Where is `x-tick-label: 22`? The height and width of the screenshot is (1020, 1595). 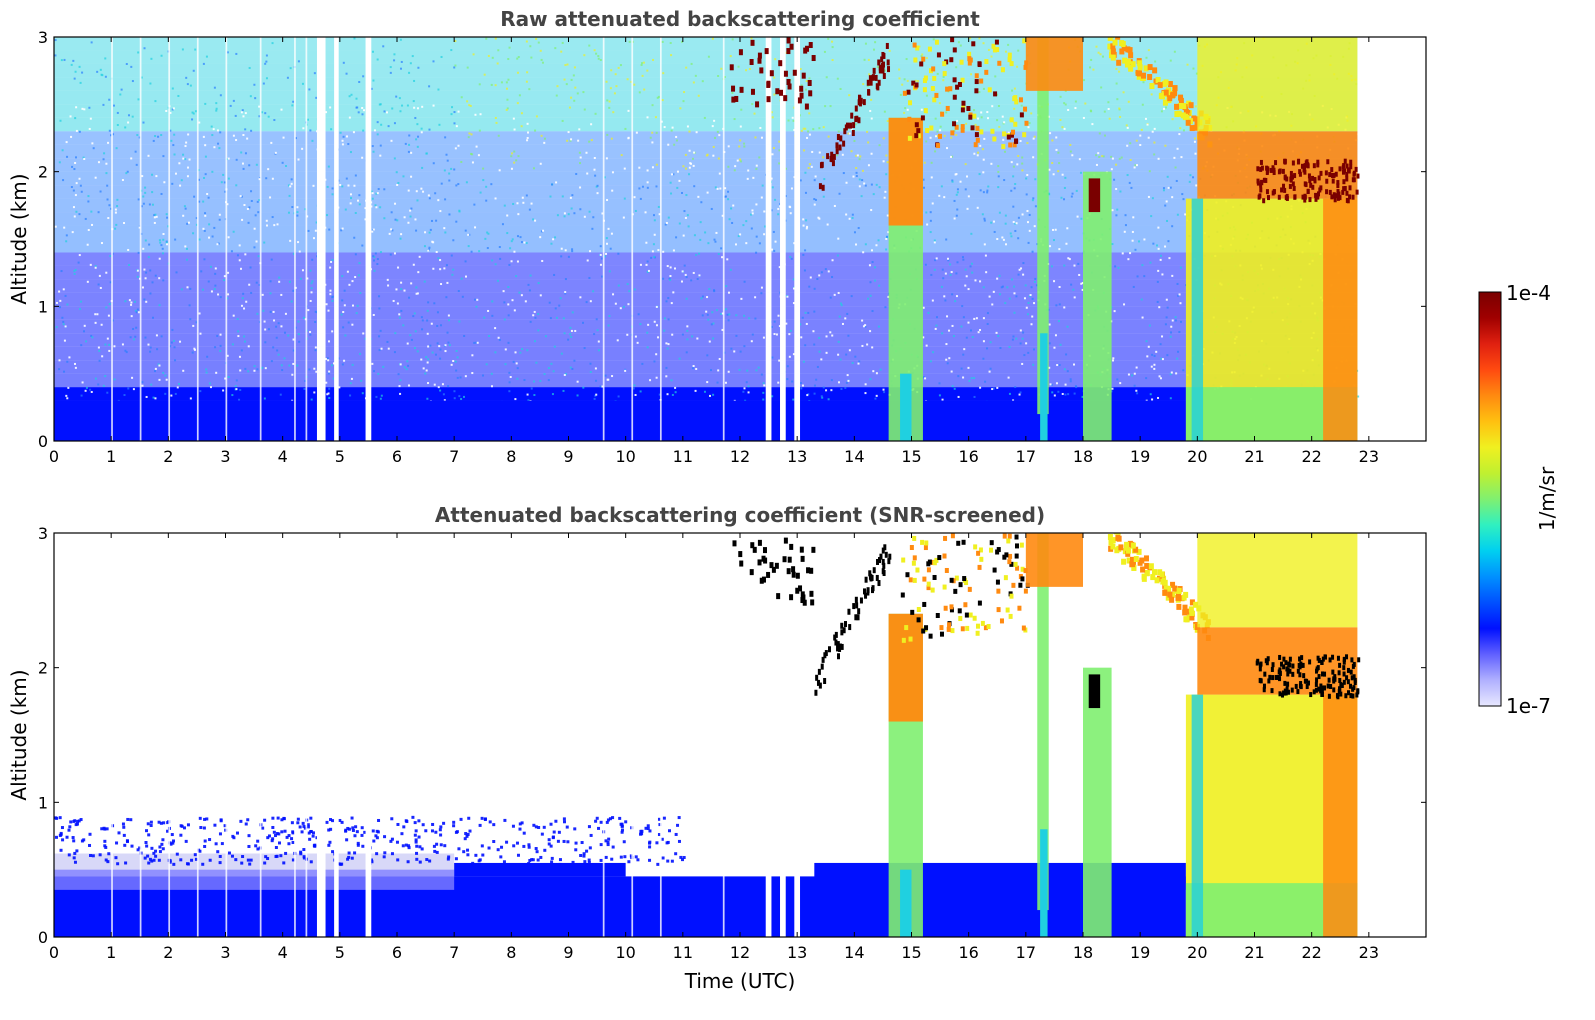 x-tick-label: 22 is located at coordinates (1311, 456).